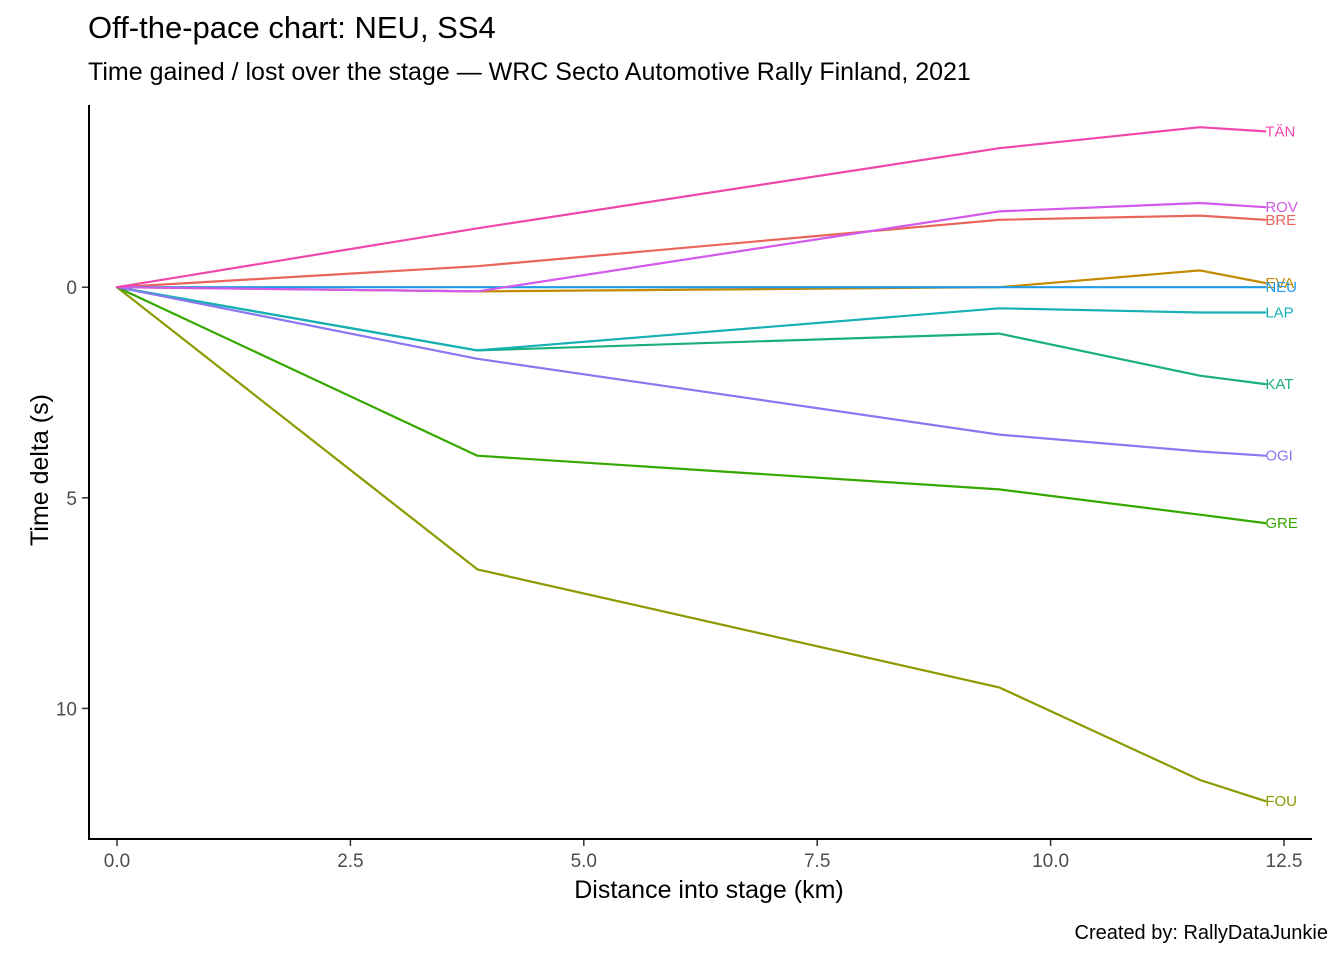  Describe the element at coordinates (292, 27) in the screenshot. I see `chart-title: Off-the-pace chart: NEU, SS4` at that location.